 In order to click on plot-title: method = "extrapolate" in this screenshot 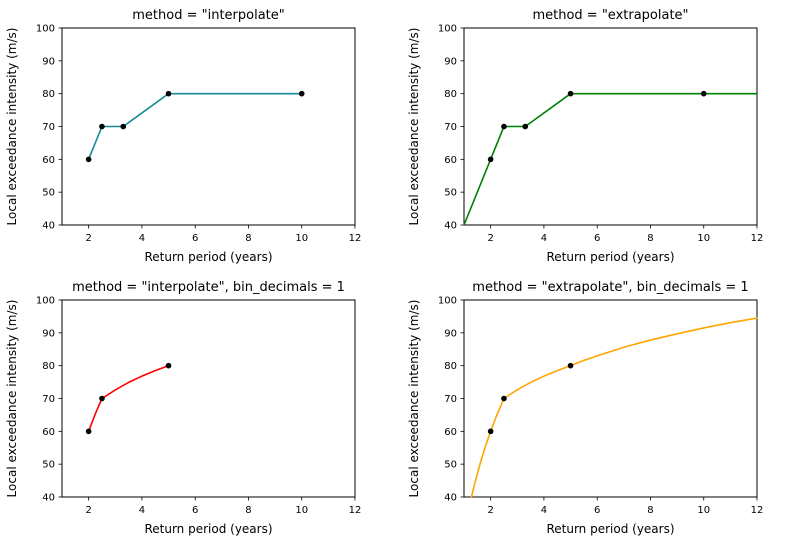, I will do `click(610, 15)`.